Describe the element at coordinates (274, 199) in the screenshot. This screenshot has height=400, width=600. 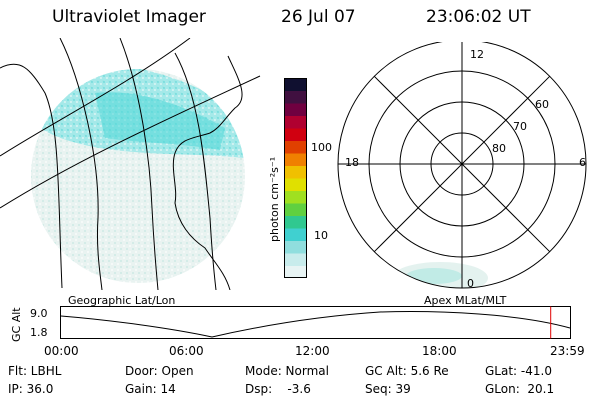
I see `colorbar-unit-label: photon cm⁻²s⁻¹` at that location.